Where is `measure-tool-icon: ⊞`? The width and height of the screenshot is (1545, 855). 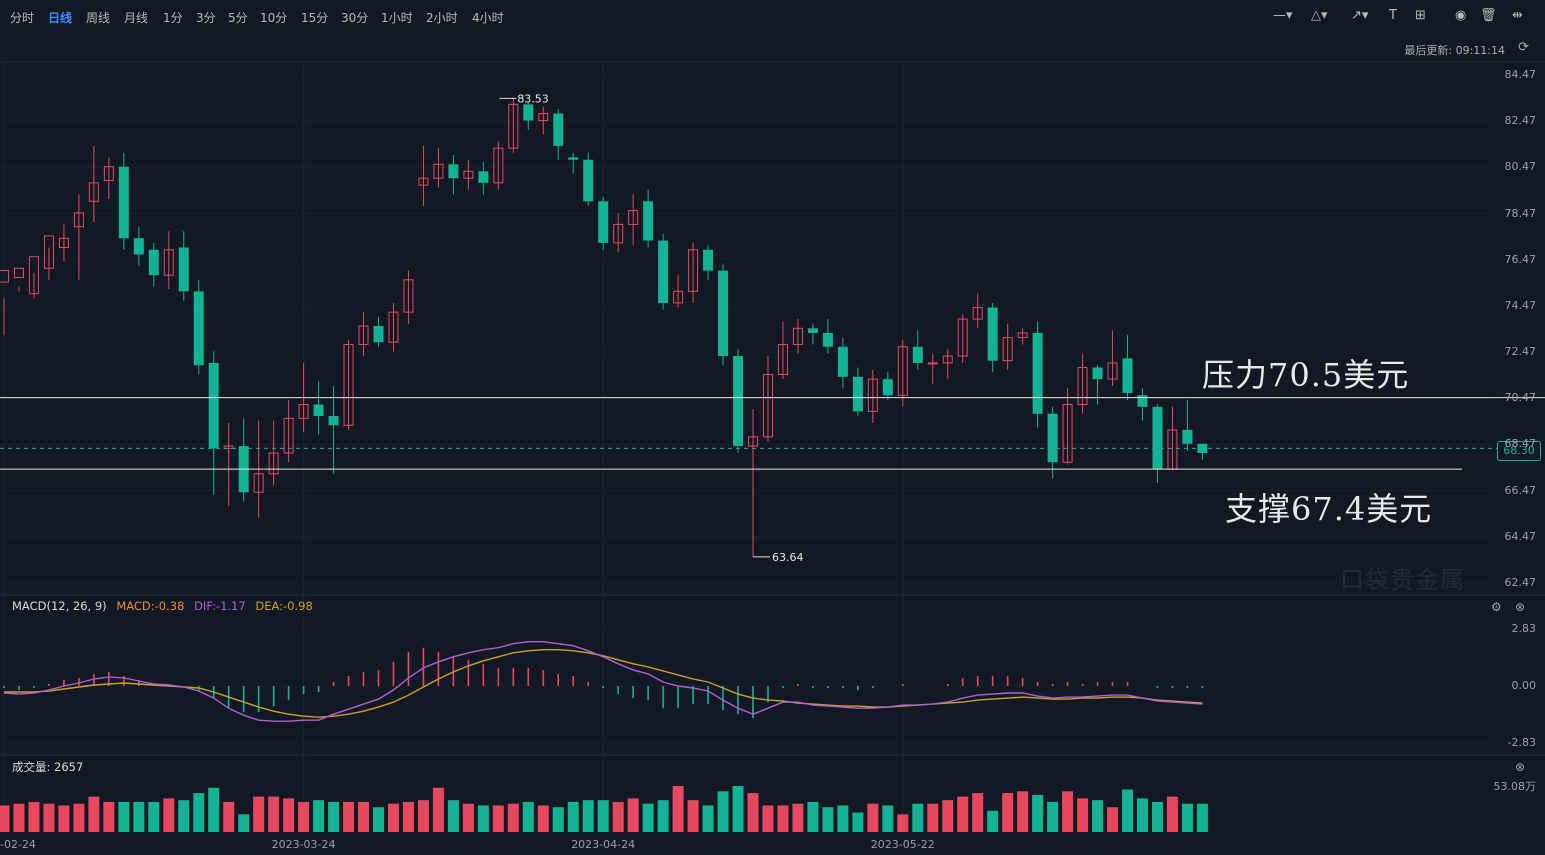 measure-tool-icon: ⊞ is located at coordinates (1420, 15).